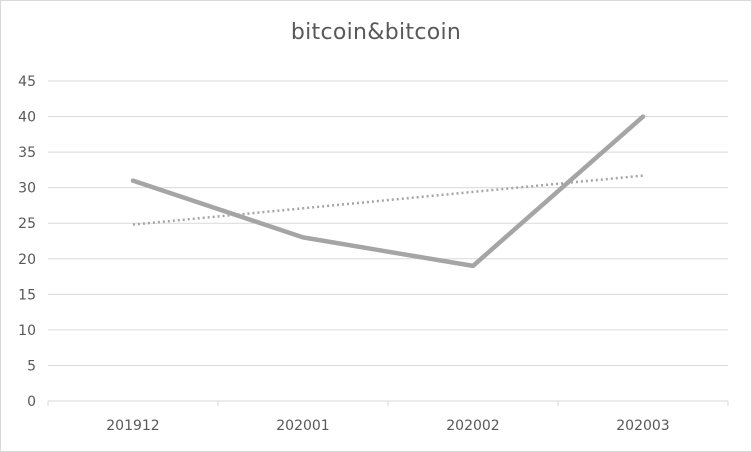 This screenshot has width=752, height=452. What do you see at coordinates (31, 402) in the screenshot?
I see `y-tick-label-0: 0` at bounding box center [31, 402].